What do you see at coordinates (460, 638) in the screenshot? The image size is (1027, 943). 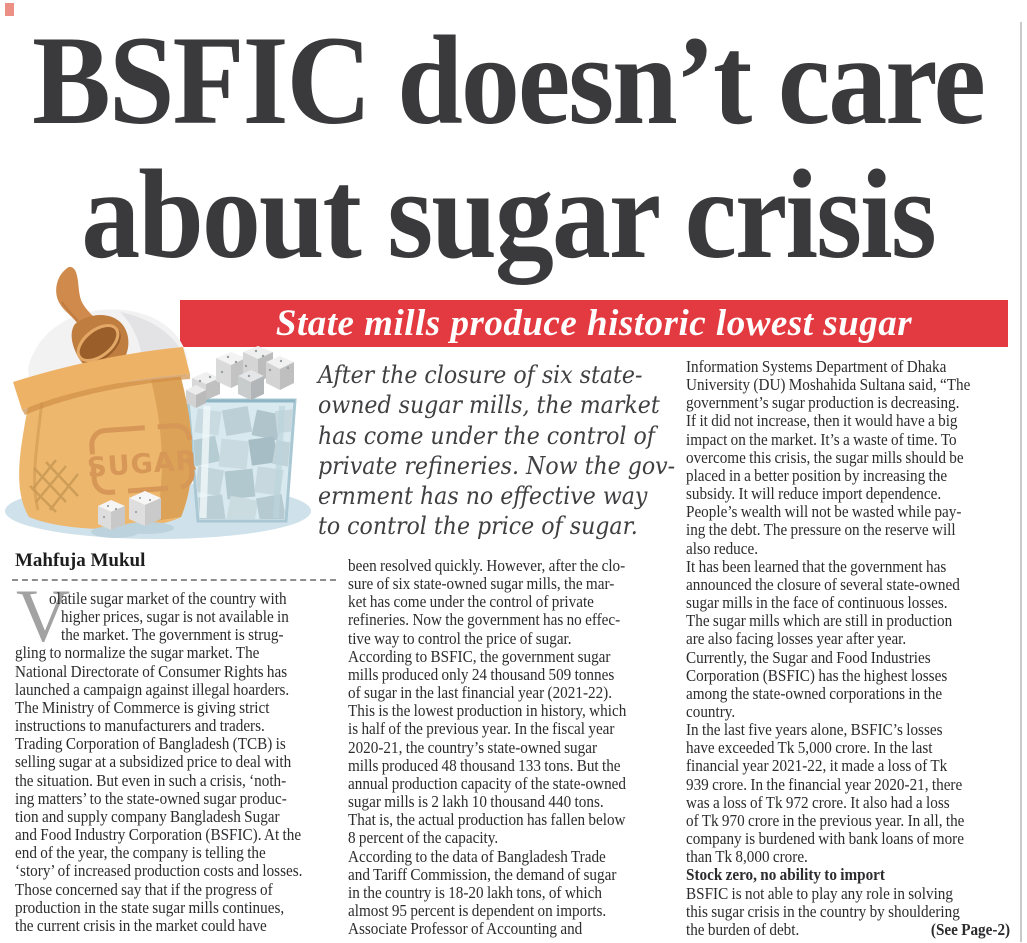 I see `text-line: tive way to control the price of sugar.` at bounding box center [460, 638].